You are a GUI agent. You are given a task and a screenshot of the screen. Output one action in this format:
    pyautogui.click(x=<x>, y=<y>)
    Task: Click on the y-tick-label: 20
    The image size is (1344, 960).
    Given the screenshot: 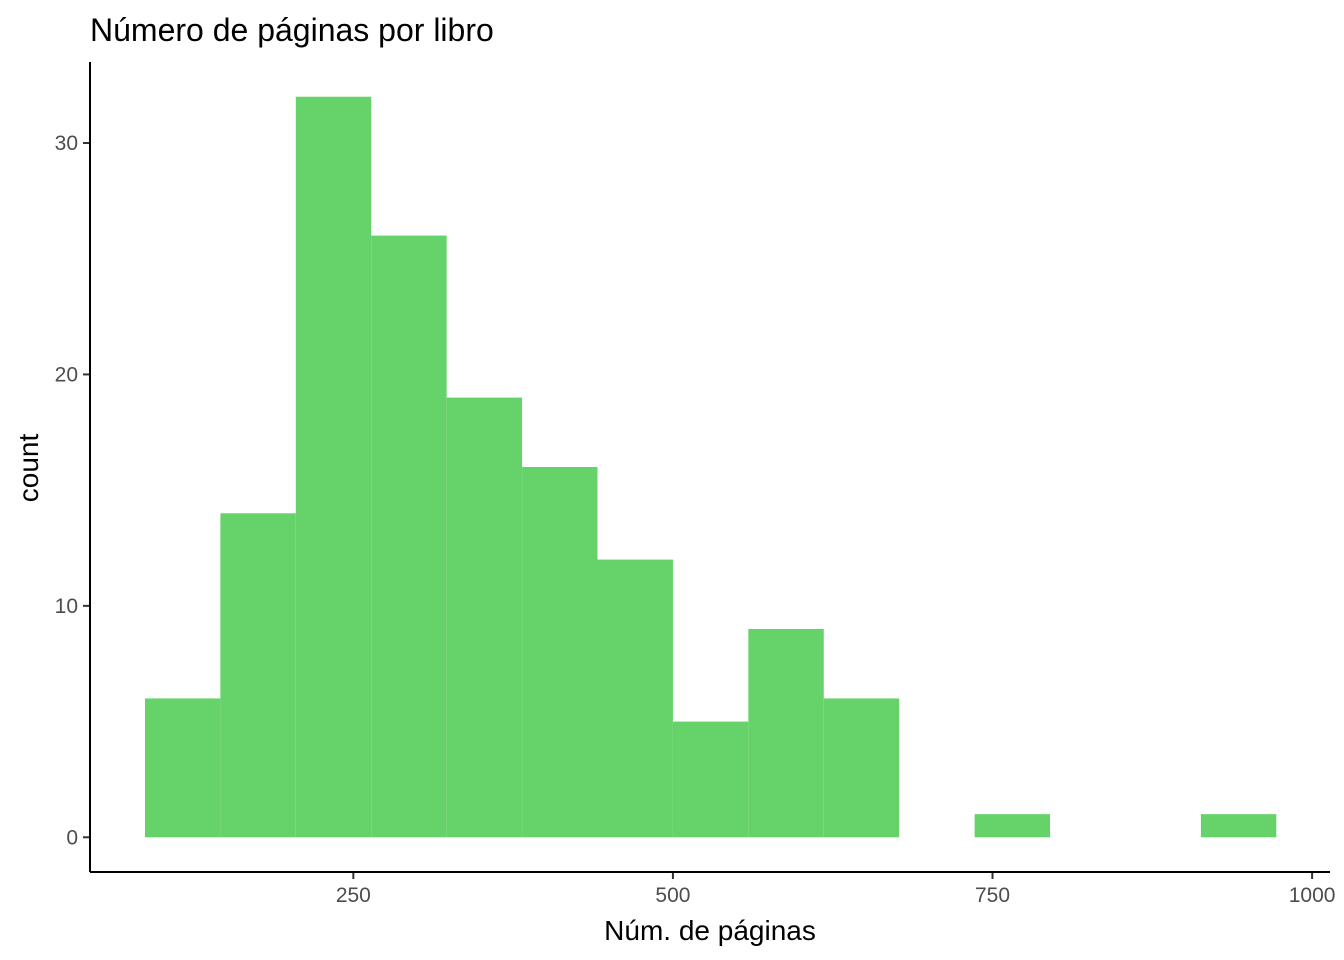 What is the action you would take?
    pyautogui.click(x=66, y=374)
    